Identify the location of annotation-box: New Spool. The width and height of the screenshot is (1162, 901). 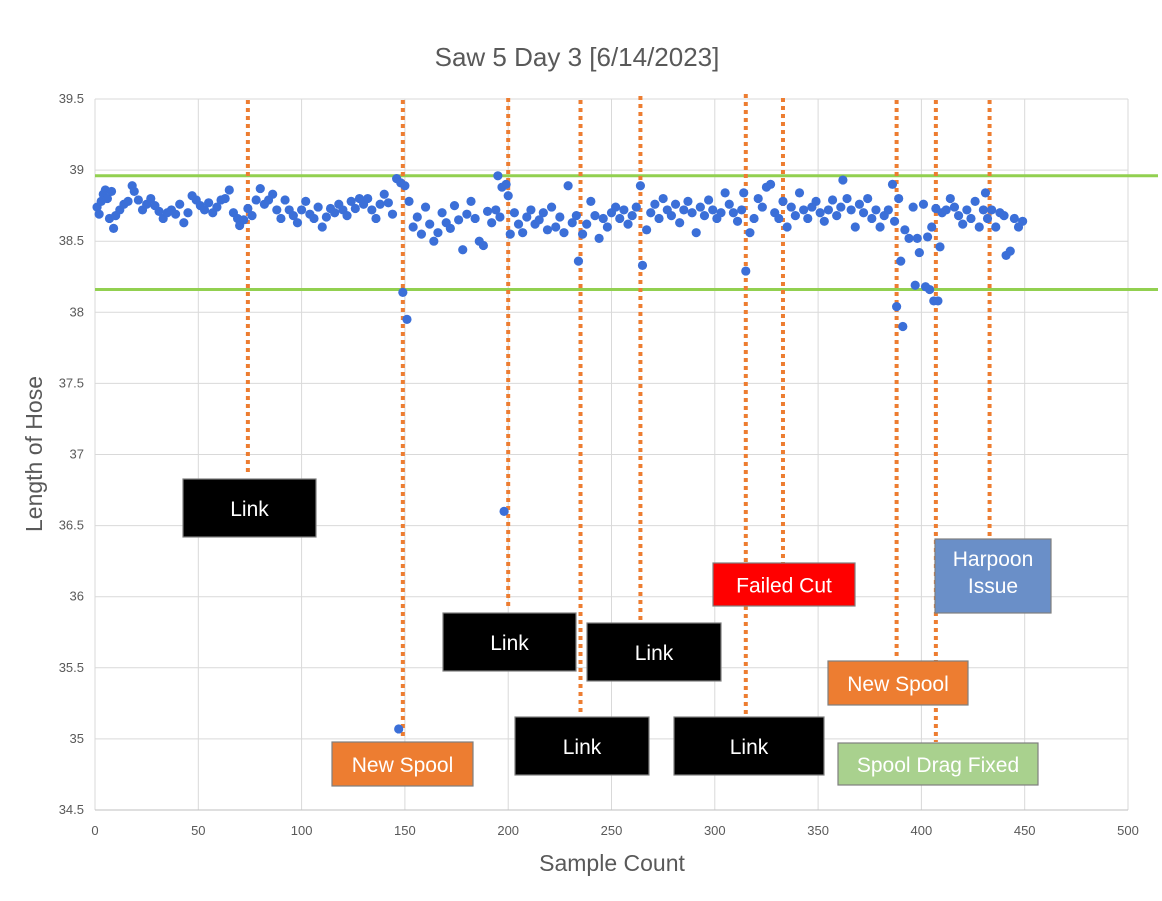
(402, 764).